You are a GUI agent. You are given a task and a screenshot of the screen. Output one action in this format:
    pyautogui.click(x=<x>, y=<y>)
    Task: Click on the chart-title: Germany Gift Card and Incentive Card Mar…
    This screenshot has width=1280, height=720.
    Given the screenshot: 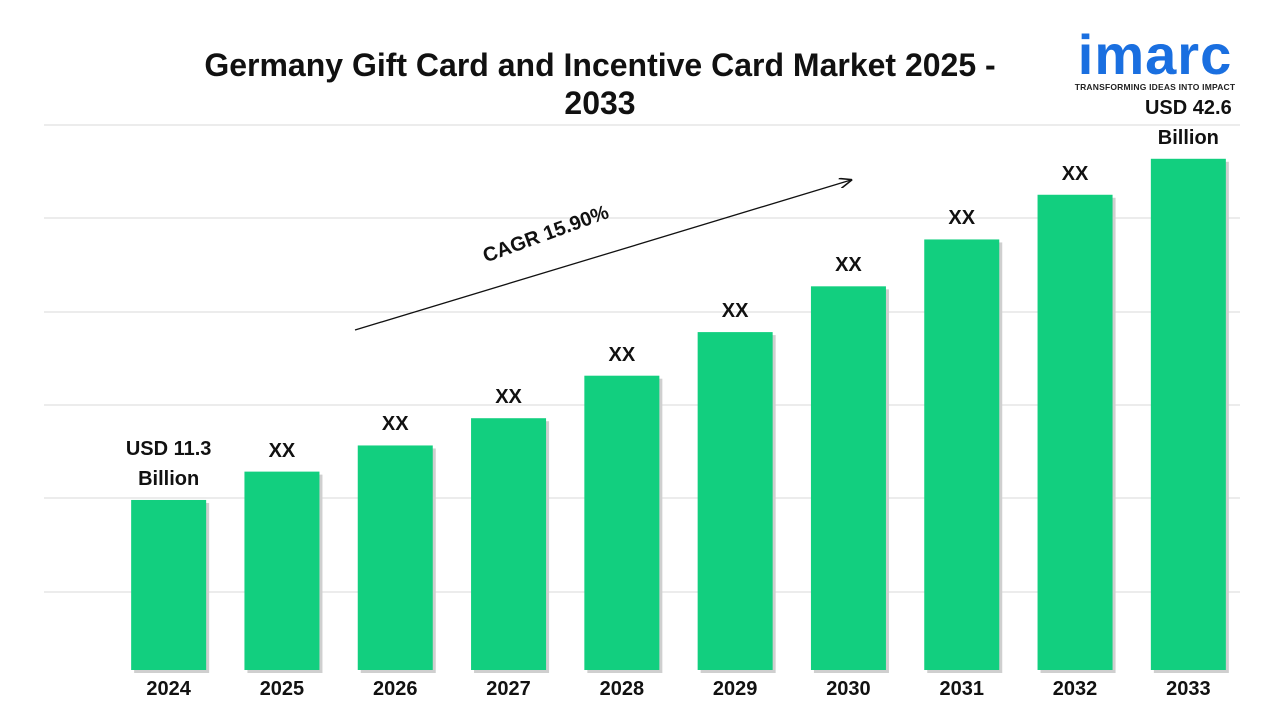 What is the action you would take?
    pyautogui.click(x=600, y=84)
    